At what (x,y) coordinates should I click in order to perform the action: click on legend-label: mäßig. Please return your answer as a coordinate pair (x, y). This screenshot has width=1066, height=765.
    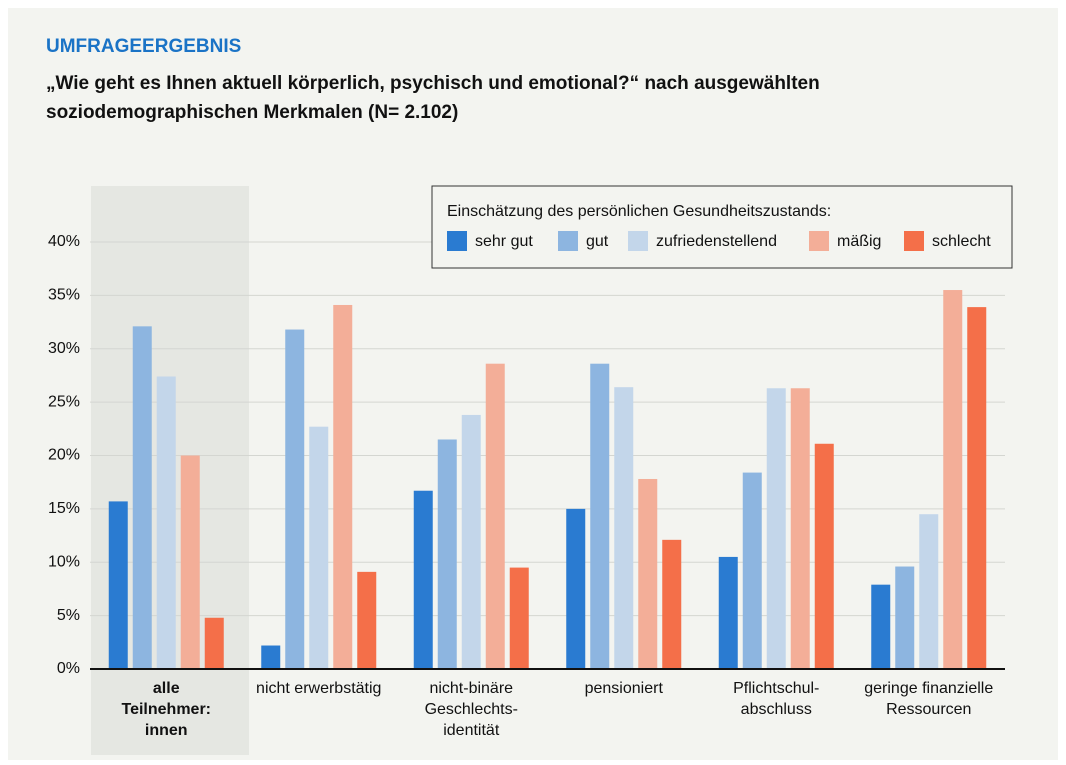
    Looking at the image, I should click on (859, 241).